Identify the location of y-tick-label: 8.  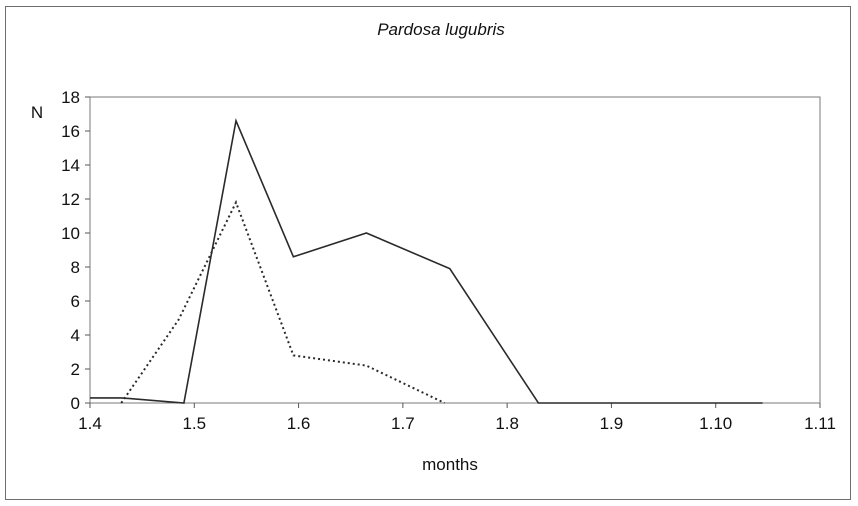
(75, 267).